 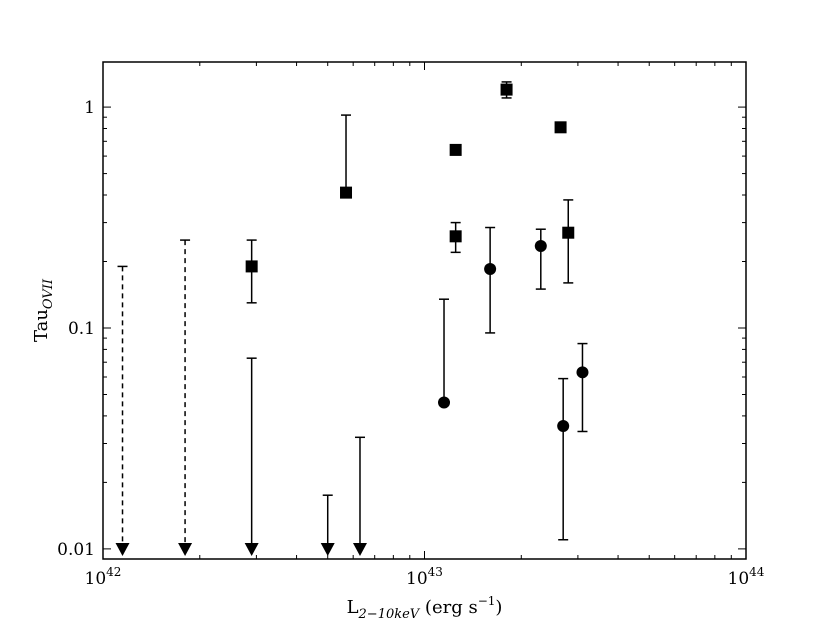 I want to click on x-tick-label-exponent: 43, so click(x=435, y=572).